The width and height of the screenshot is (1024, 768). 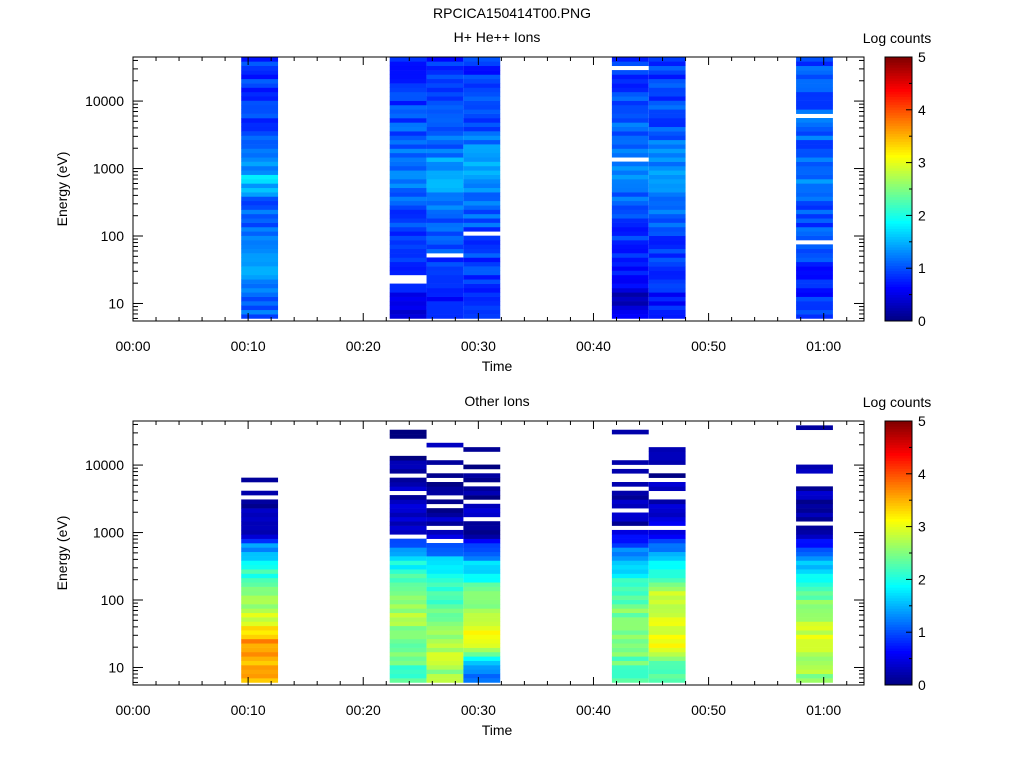 I want to click on colorbar-tick-label: 4, so click(x=922, y=474).